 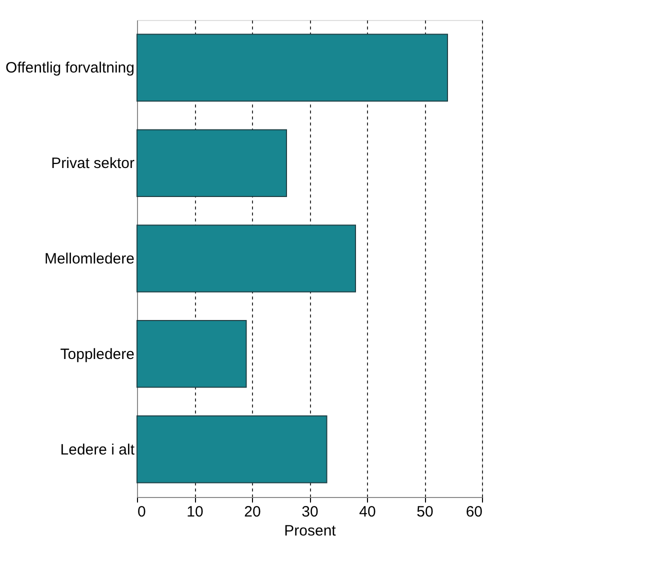 I want to click on x-tick-label: 20, so click(x=252, y=512).